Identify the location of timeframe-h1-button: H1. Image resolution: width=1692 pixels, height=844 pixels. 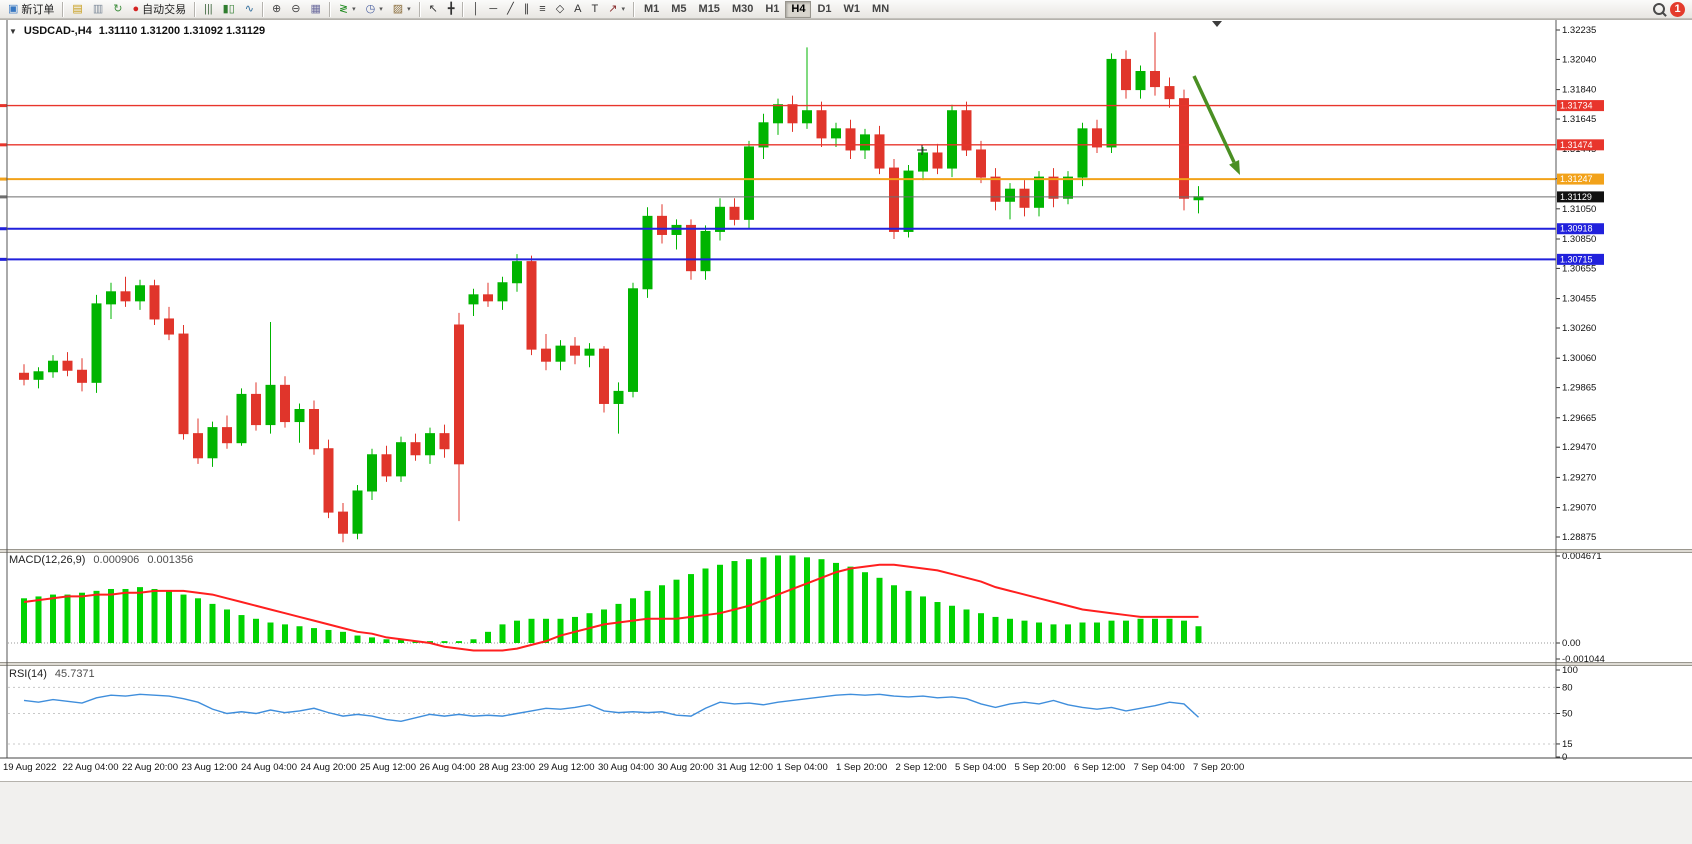
(772, 9).